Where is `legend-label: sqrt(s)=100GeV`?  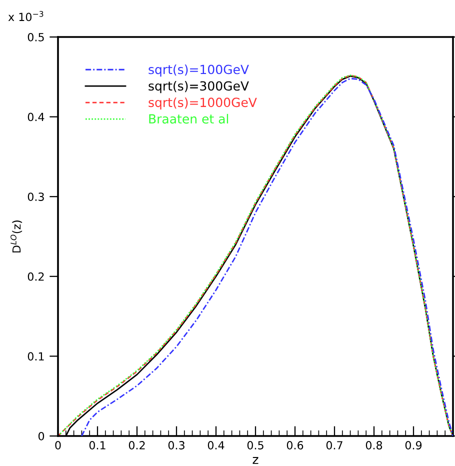
legend-label: sqrt(s)=100GeV is located at coordinates (198, 70).